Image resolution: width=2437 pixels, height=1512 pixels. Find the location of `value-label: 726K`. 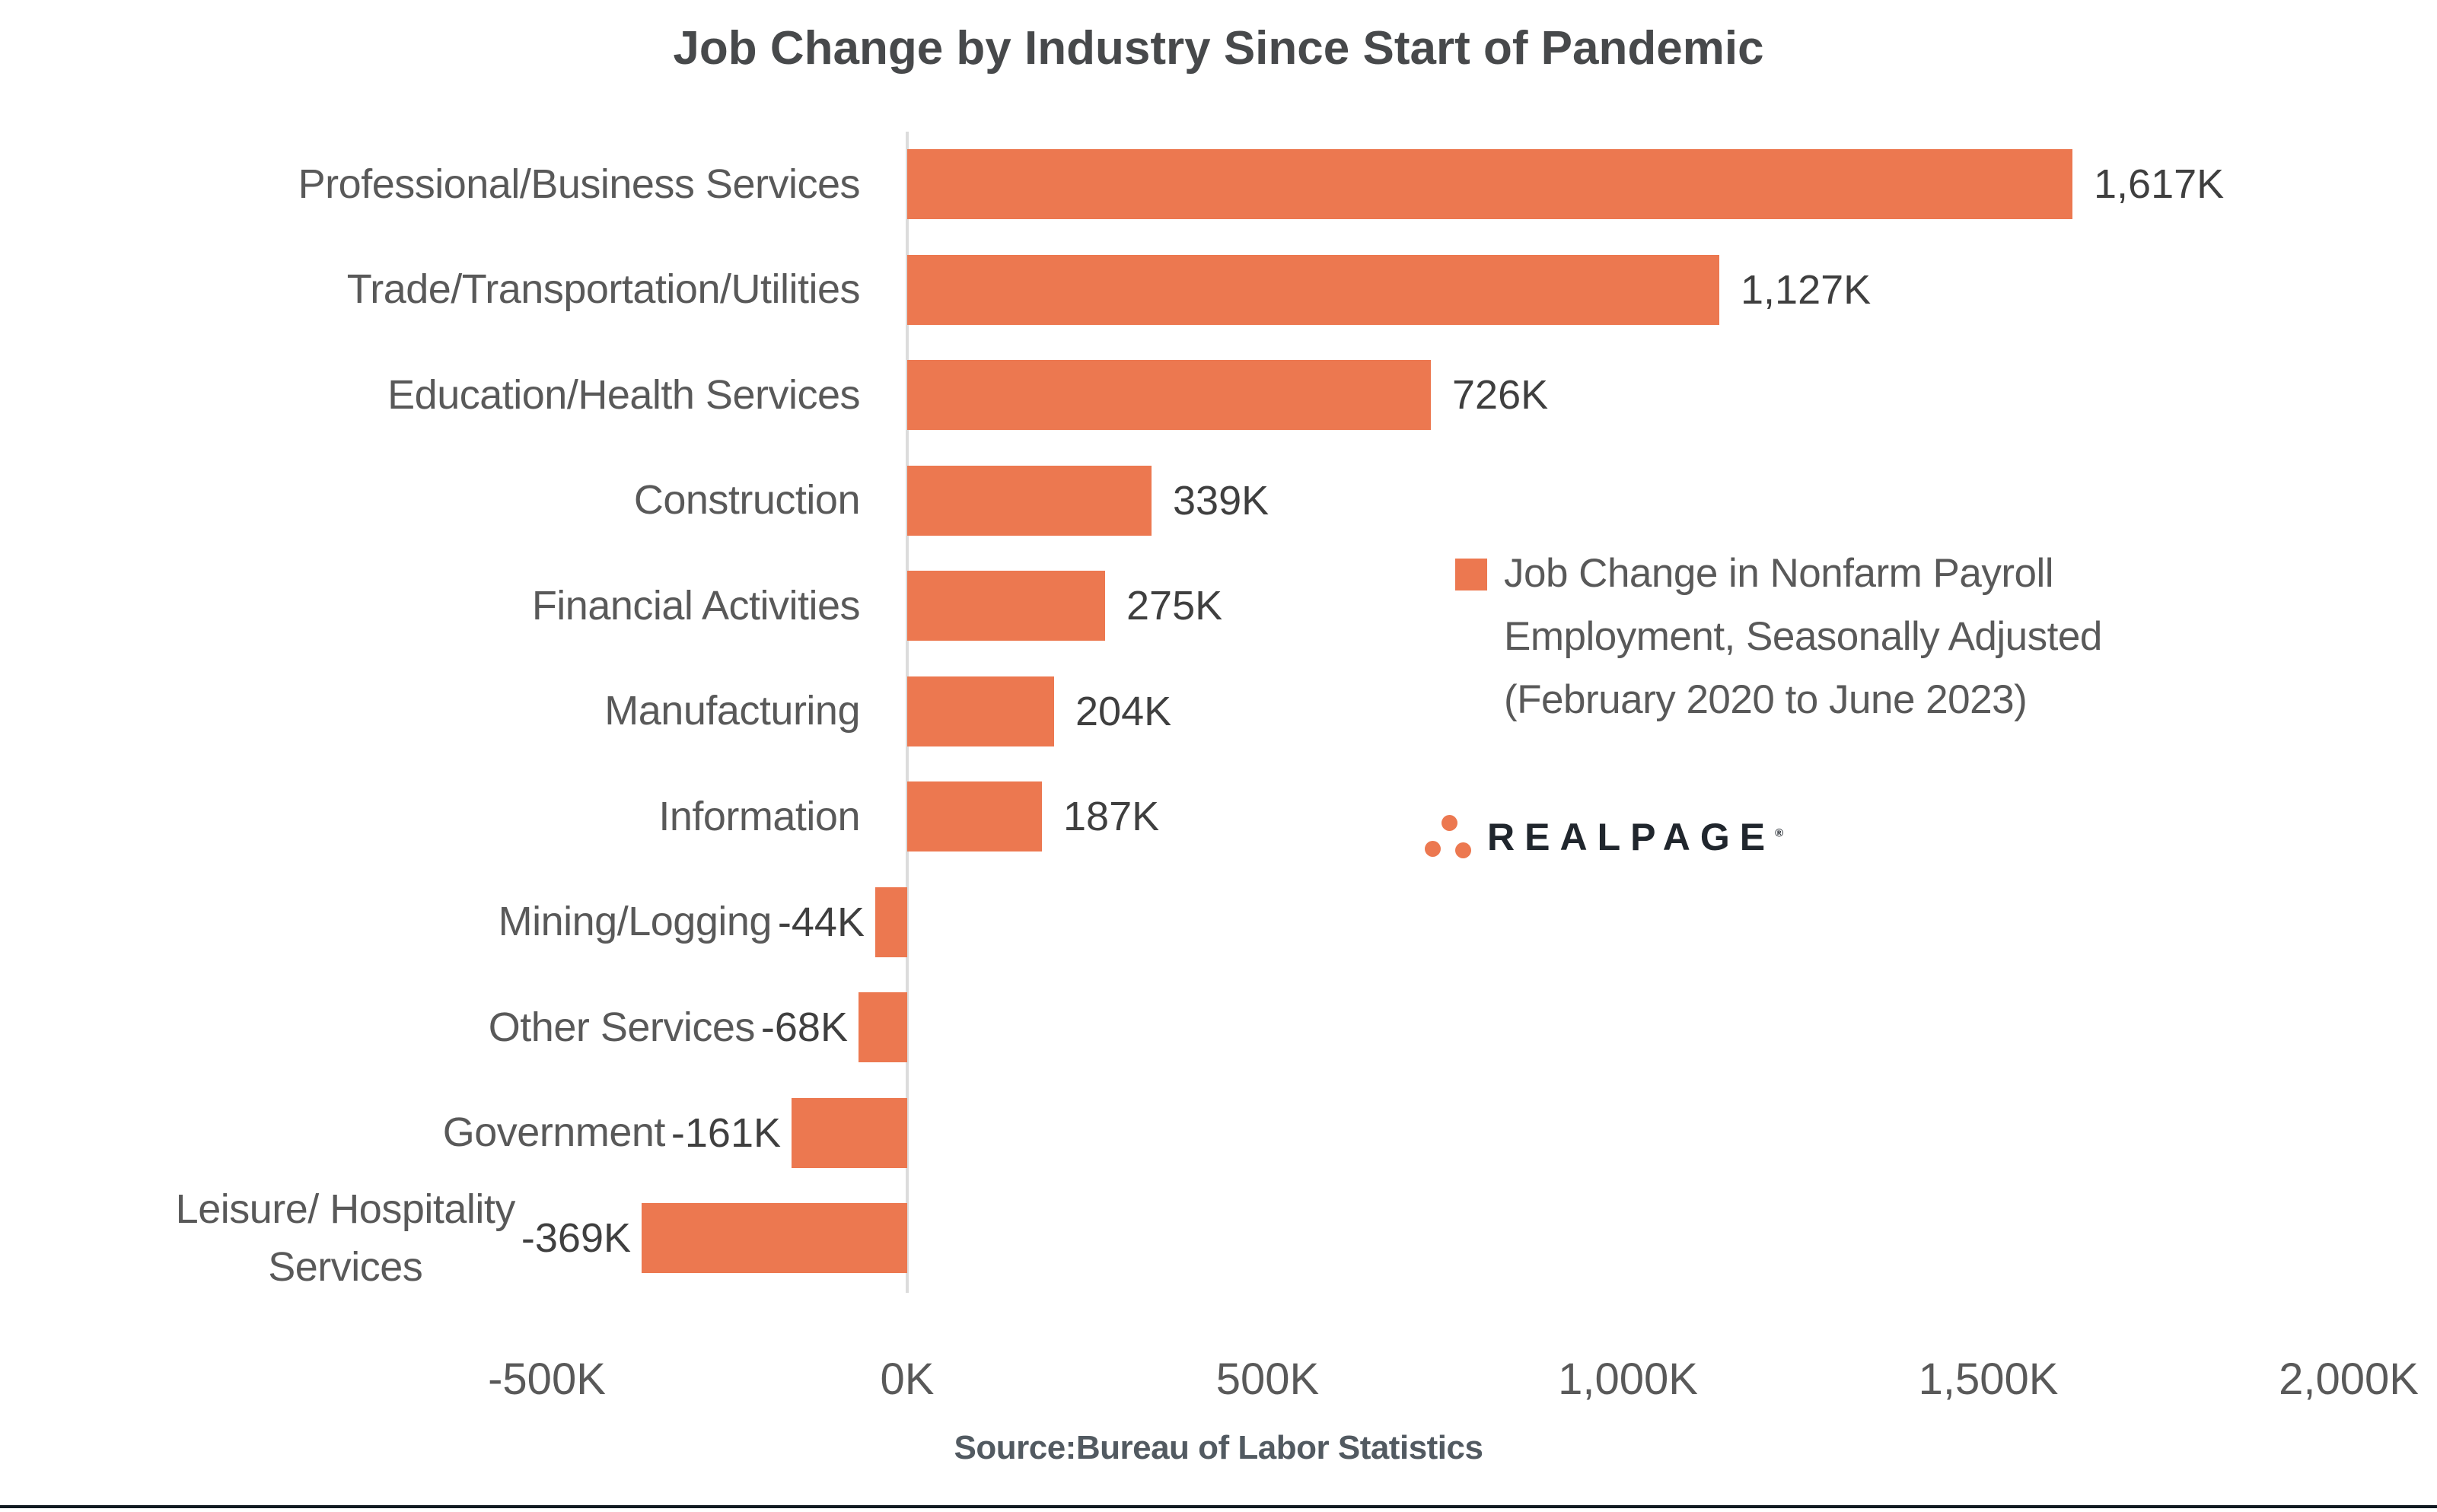

value-label: 726K is located at coordinates (1500, 395).